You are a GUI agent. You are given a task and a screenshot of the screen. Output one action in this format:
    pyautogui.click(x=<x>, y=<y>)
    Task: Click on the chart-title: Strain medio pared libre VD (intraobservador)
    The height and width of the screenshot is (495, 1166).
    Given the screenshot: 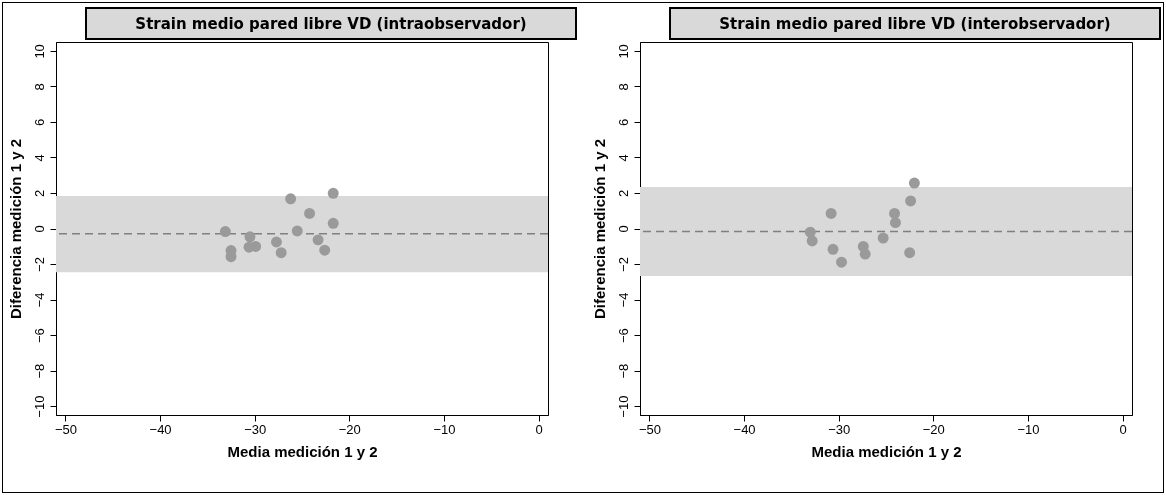 What is the action you would take?
    pyautogui.click(x=331, y=23)
    